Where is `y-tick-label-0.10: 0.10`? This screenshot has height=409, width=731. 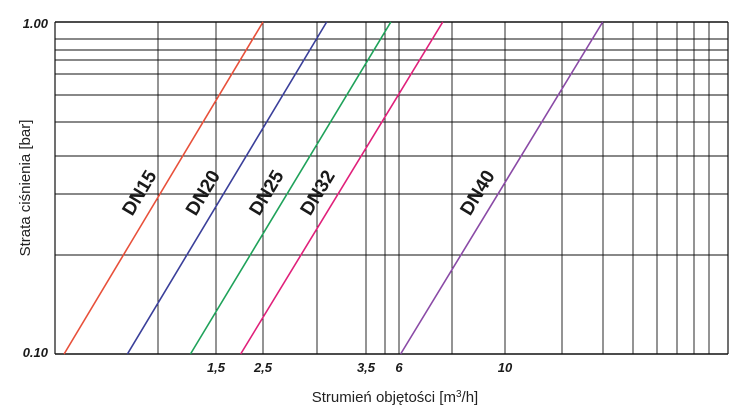 y-tick-label-0.10: 0.10 is located at coordinates (36, 352).